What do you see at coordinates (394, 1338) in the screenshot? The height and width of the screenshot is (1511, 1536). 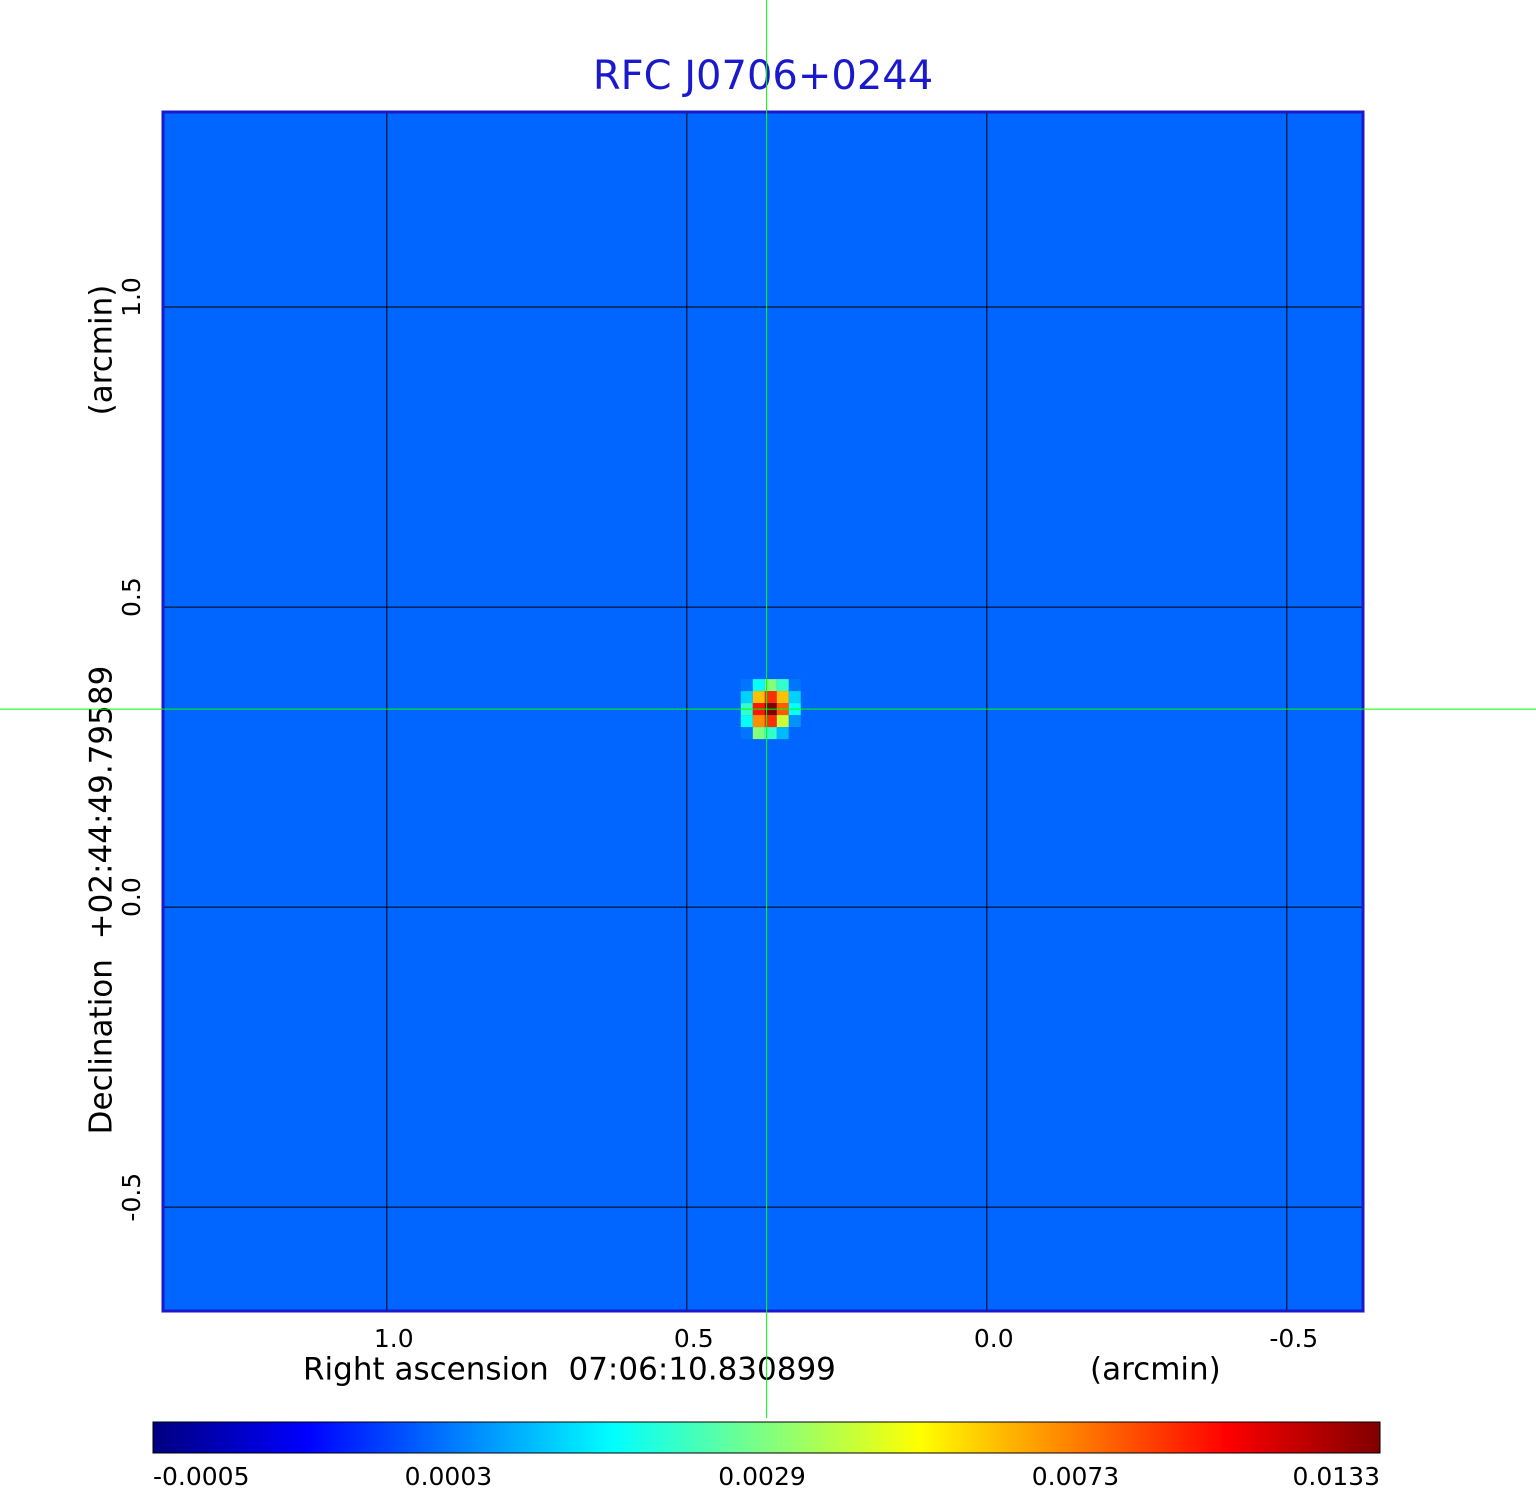 I see `x-tick-label: 1.0` at bounding box center [394, 1338].